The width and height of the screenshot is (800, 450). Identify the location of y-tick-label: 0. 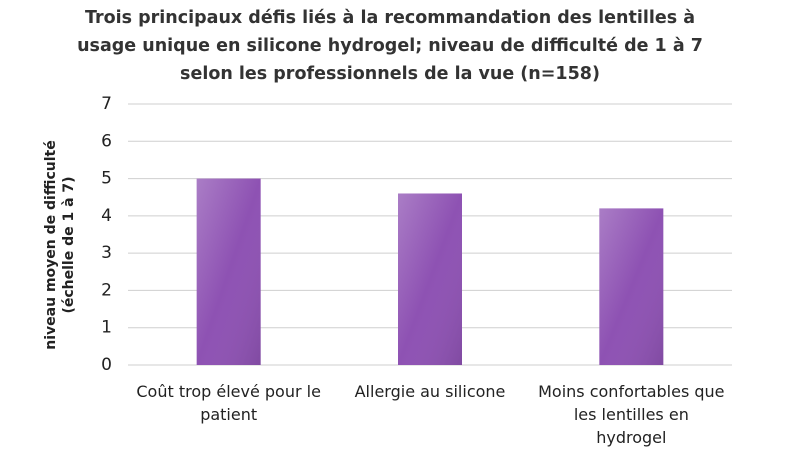
(106, 365).